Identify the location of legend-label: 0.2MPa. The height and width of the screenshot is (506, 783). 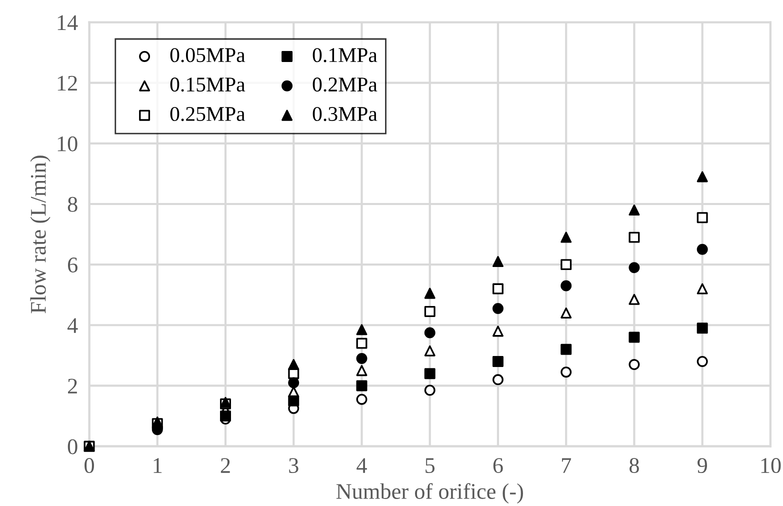
(345, 85).